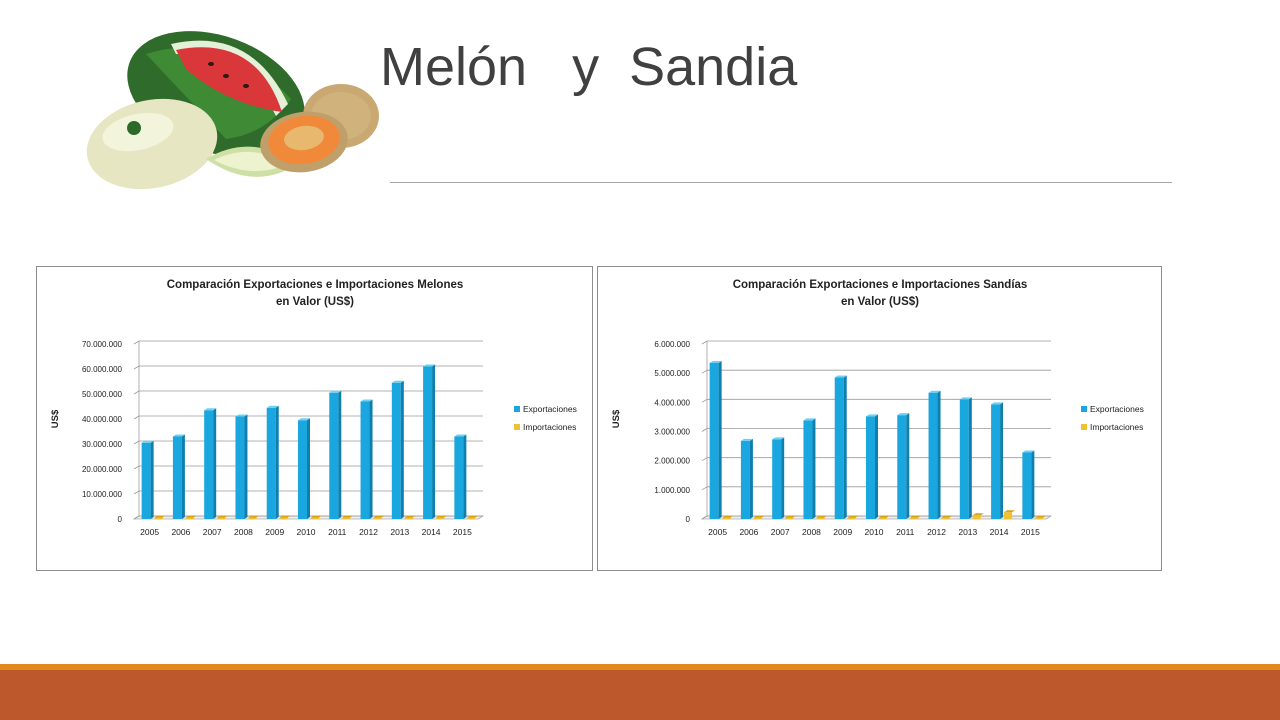 The height and width of the screenshot is (720, 1280). What do you see at coordinates (640, 667) in the screenshot?
I see `footer-accent-stripe` at bounding box center [640, 667].